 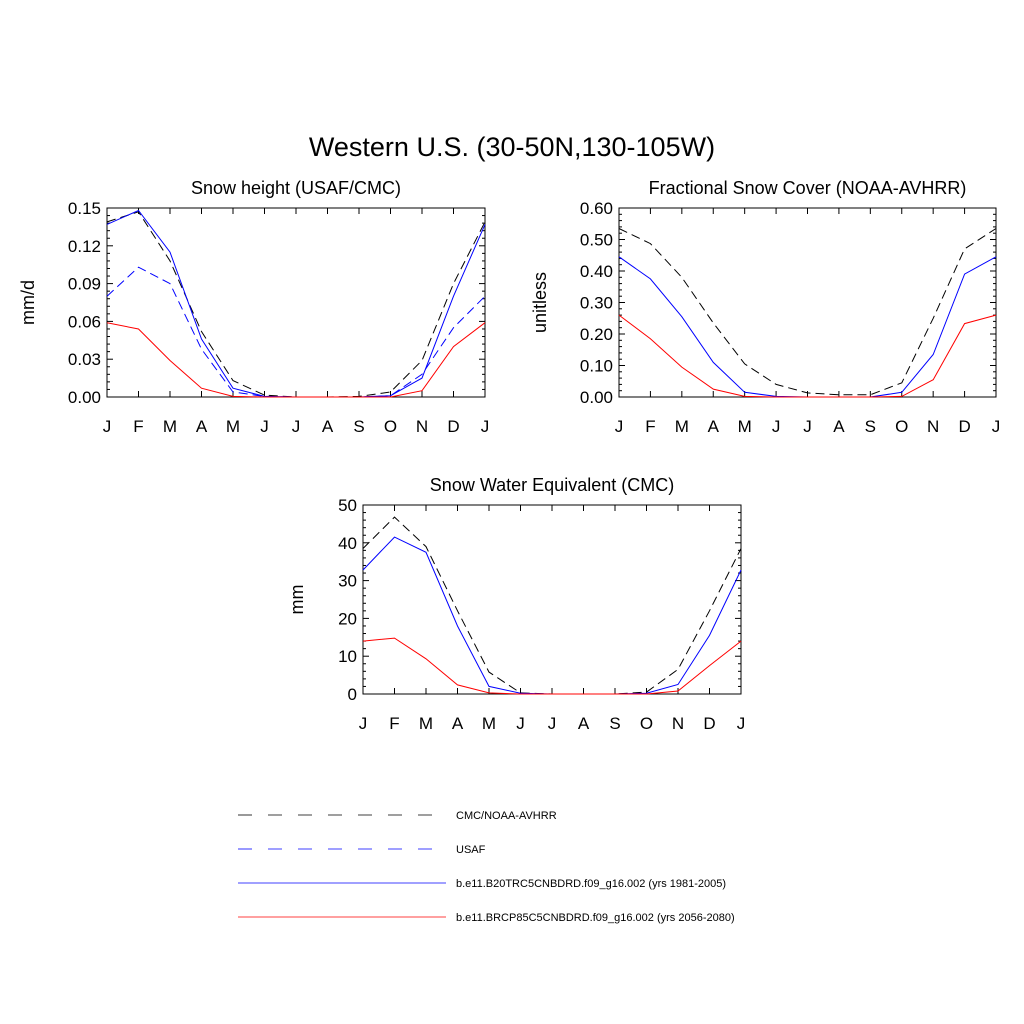 I want to click on y-tick-label: 10, so click(x=347, y=656).